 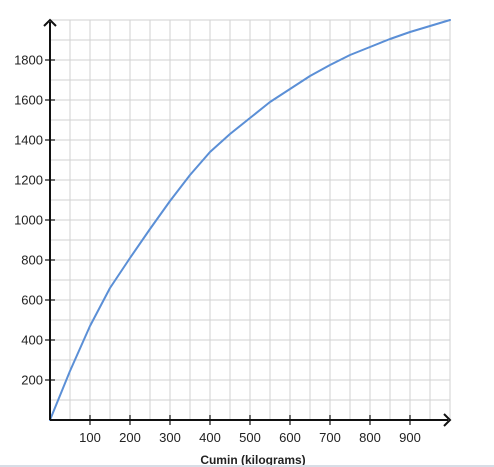 I want to click on x-tick-label: 900, so click(x=410, y=437).